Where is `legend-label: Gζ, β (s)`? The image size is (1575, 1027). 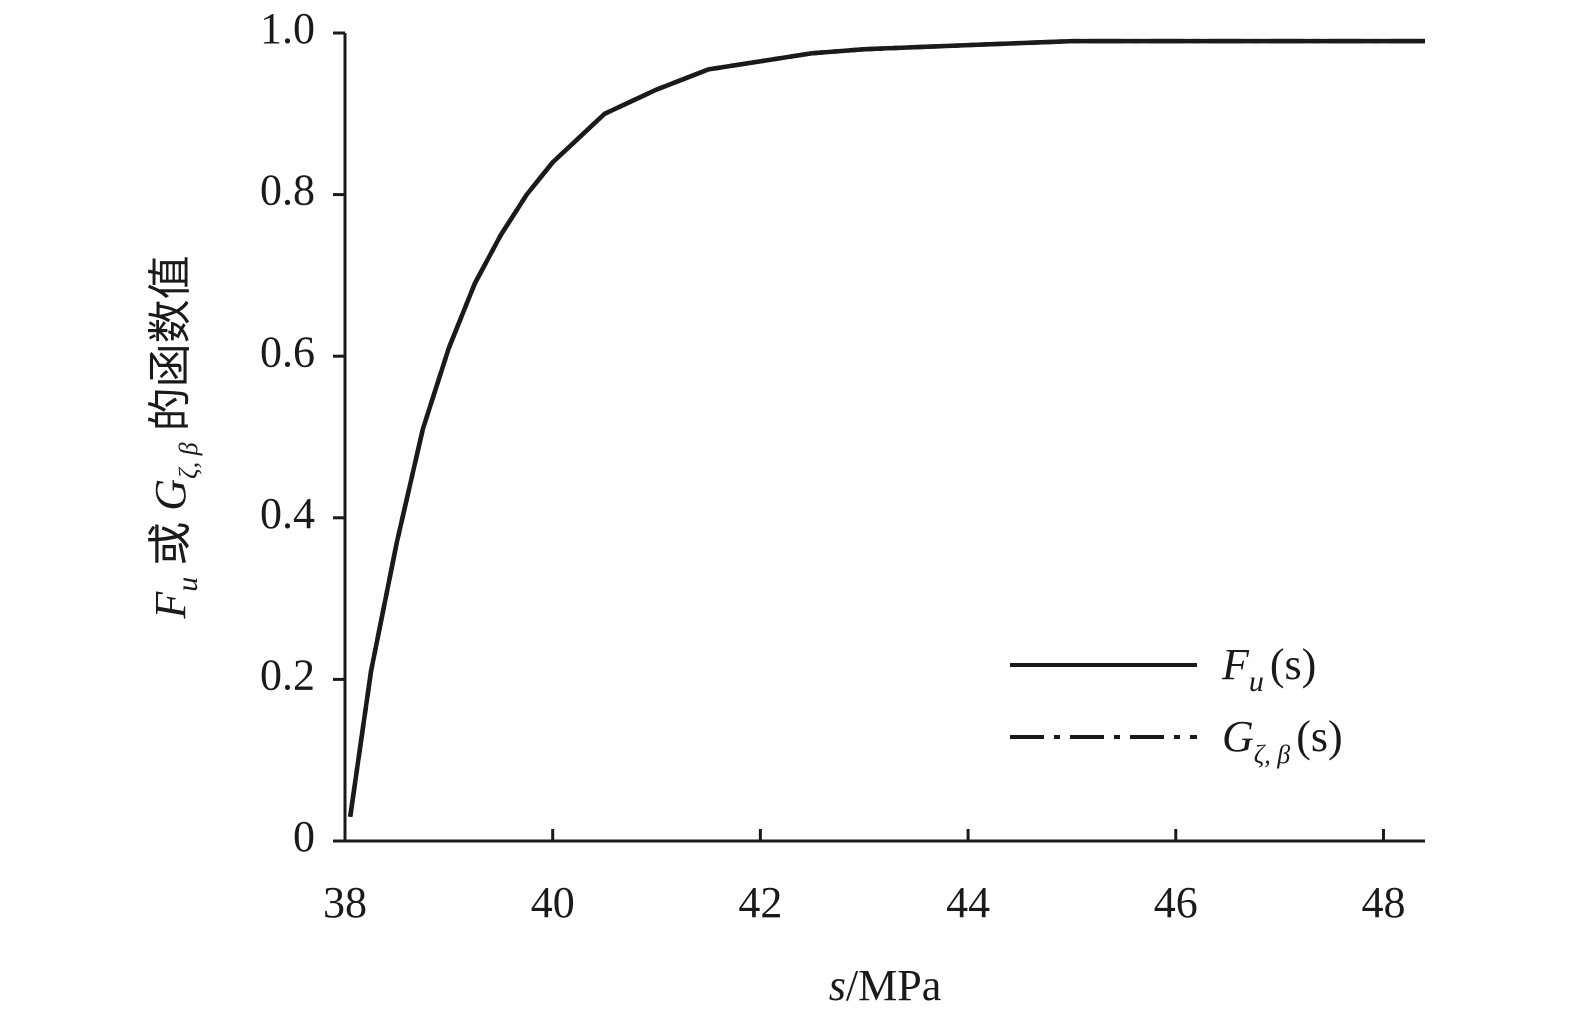 legend-label: Gζ, β (s) is located at coordinates (1282, 740).